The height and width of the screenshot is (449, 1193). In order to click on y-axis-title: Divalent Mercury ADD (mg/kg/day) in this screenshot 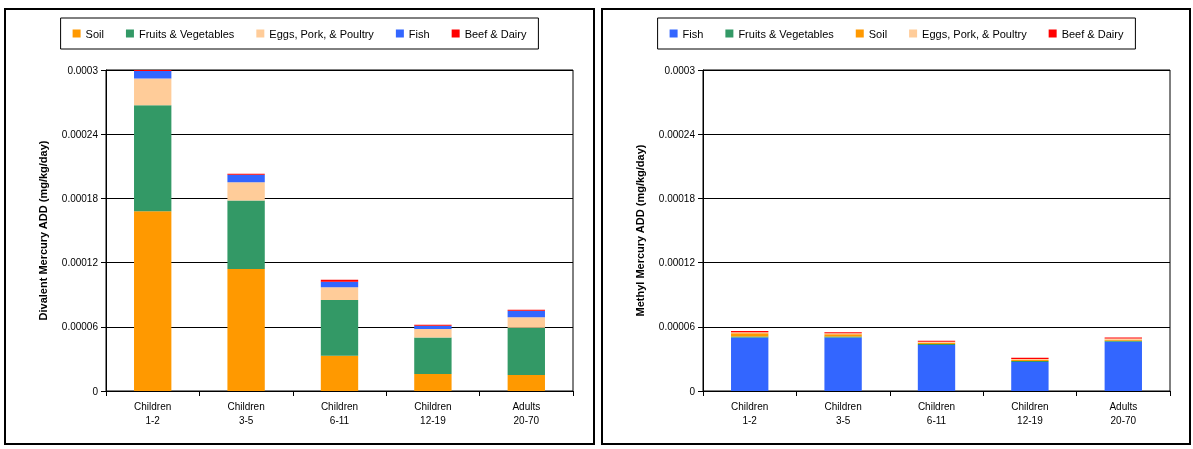, I will do `click(42, 230)`.